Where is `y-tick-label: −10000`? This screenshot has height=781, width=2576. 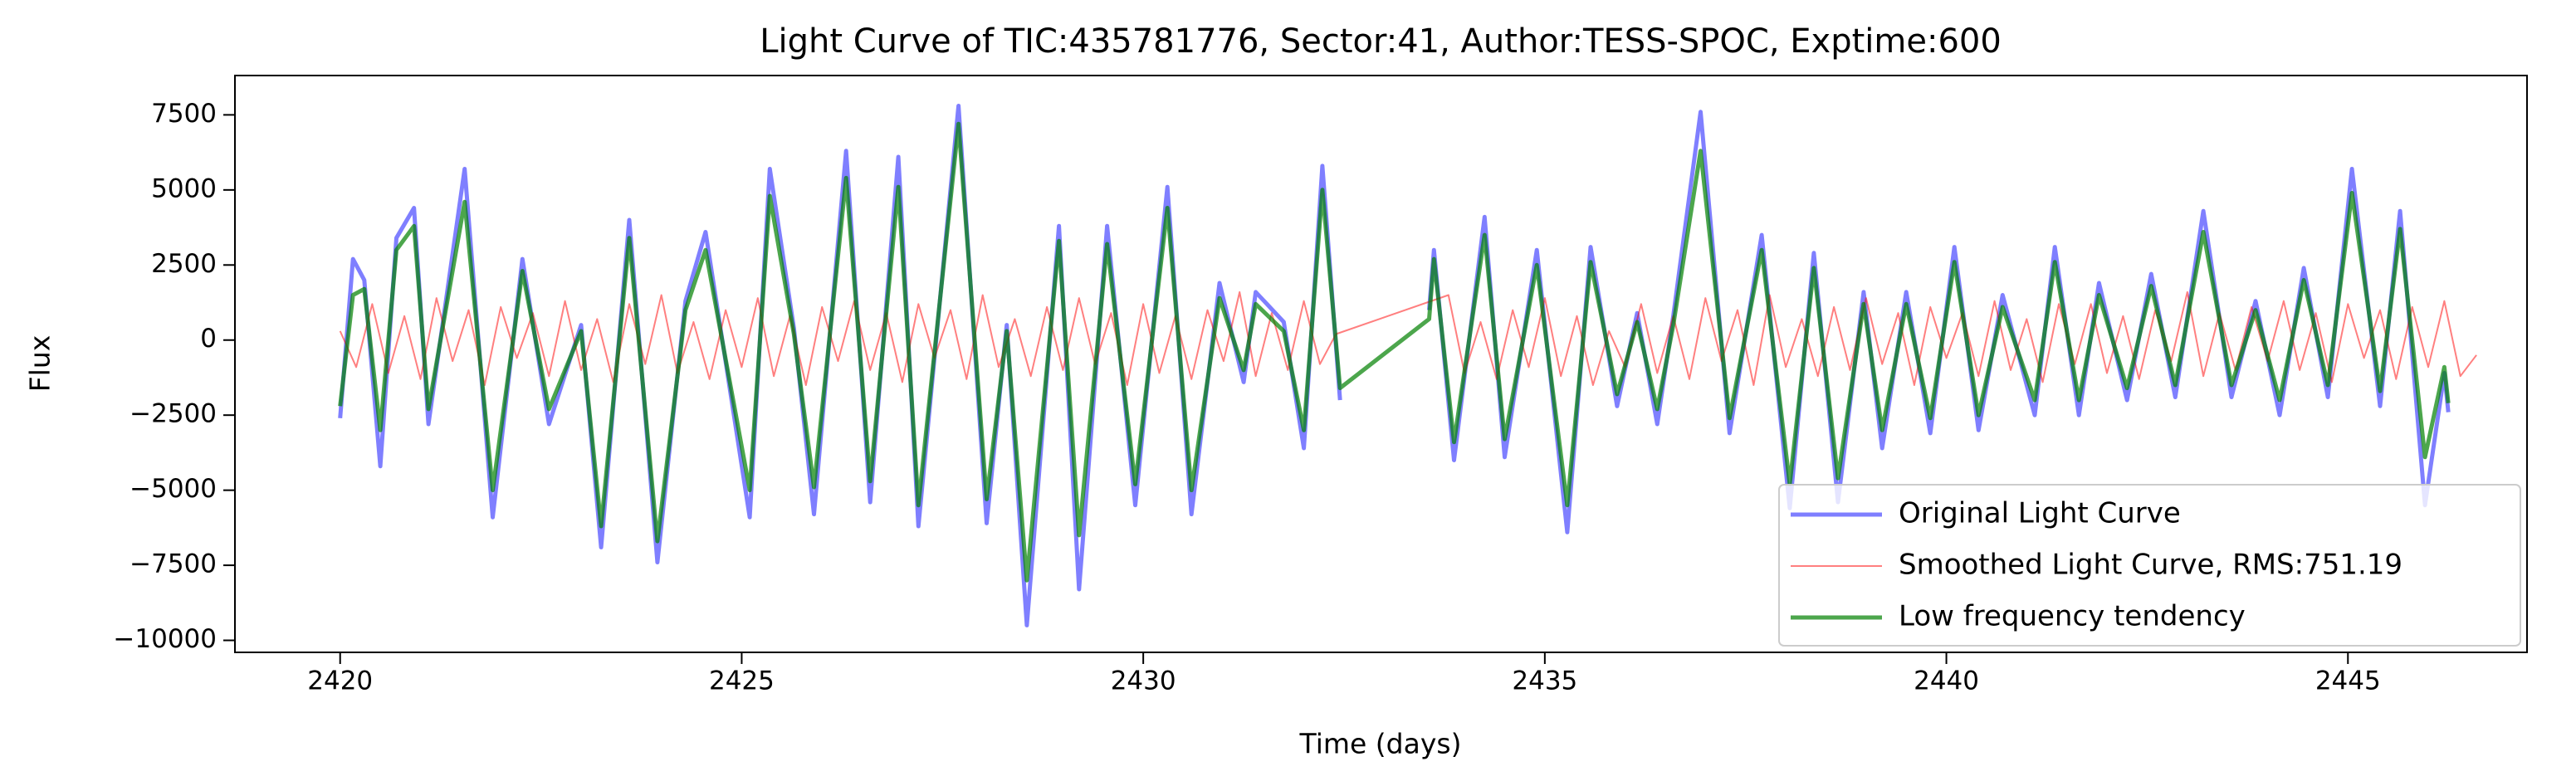 y-tick-label: −10000 is located at coordinates (165, 639).